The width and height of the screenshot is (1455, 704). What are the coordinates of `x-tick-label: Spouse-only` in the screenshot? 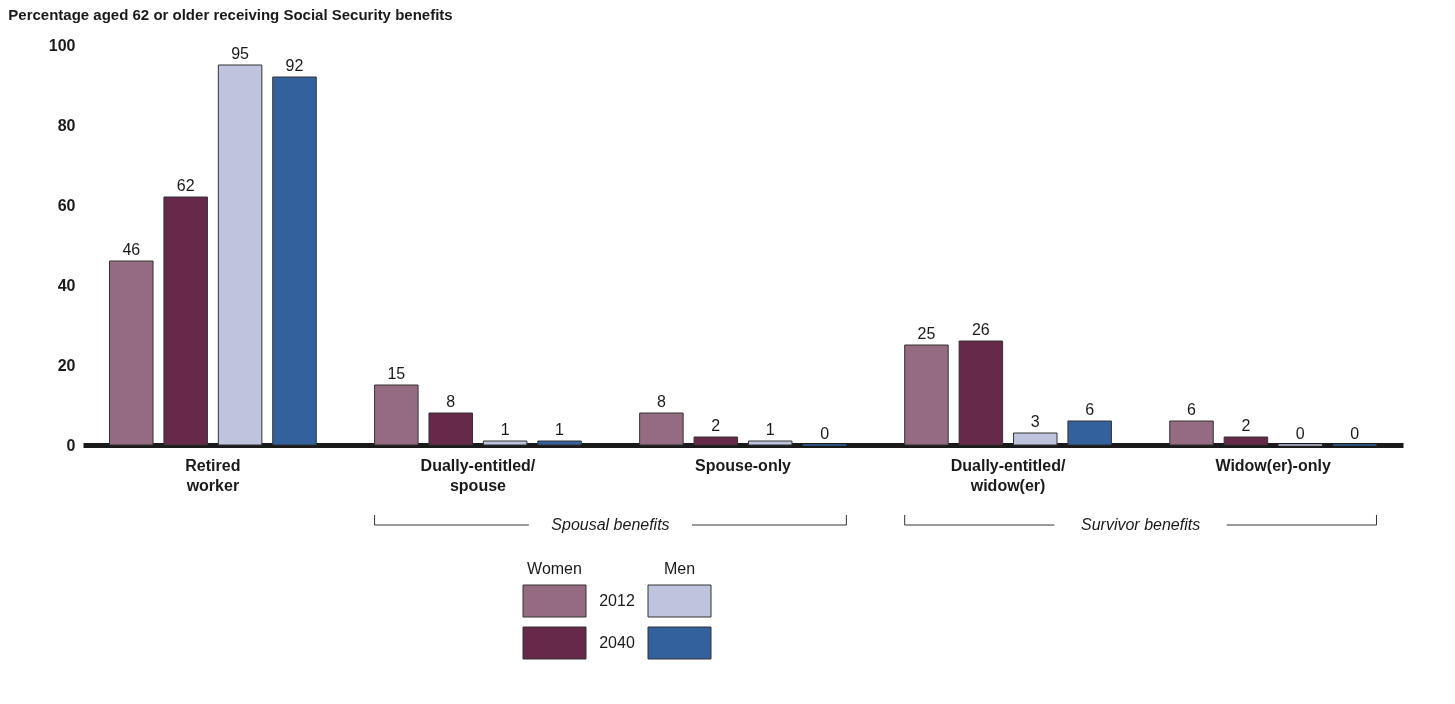 It's located at (743, 465).